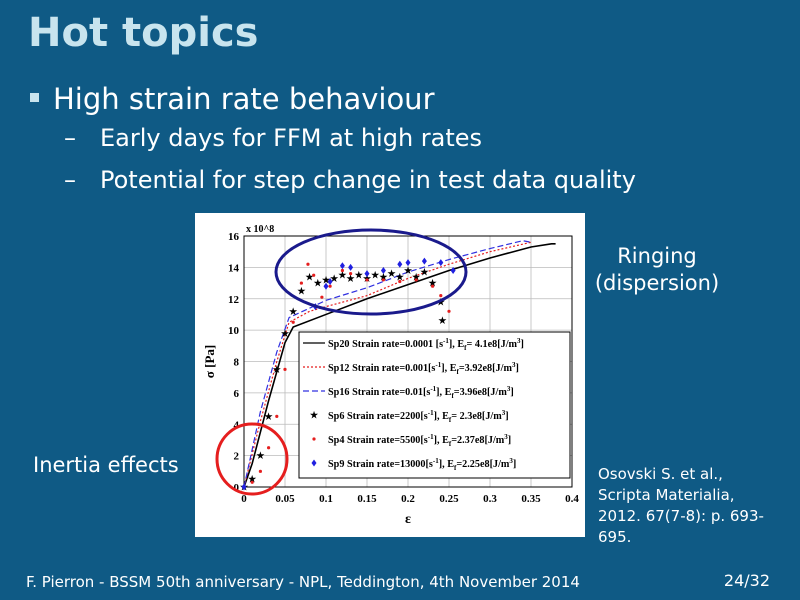 The width and height of the screenshot is (800, 600). What do you see at coordinates (260, 229) in the screenshot?
I see `y-multiplier: x 10^8` at bounding box center [260, 229].